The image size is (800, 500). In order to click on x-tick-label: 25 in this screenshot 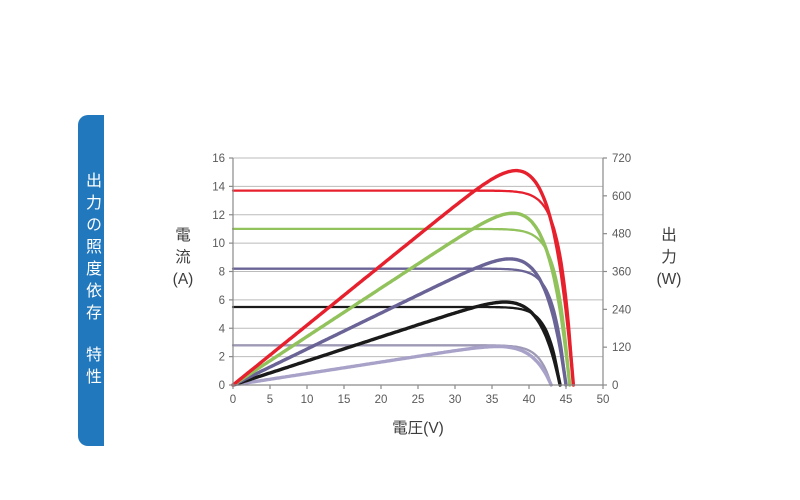, I will do `click(418, 400)`.